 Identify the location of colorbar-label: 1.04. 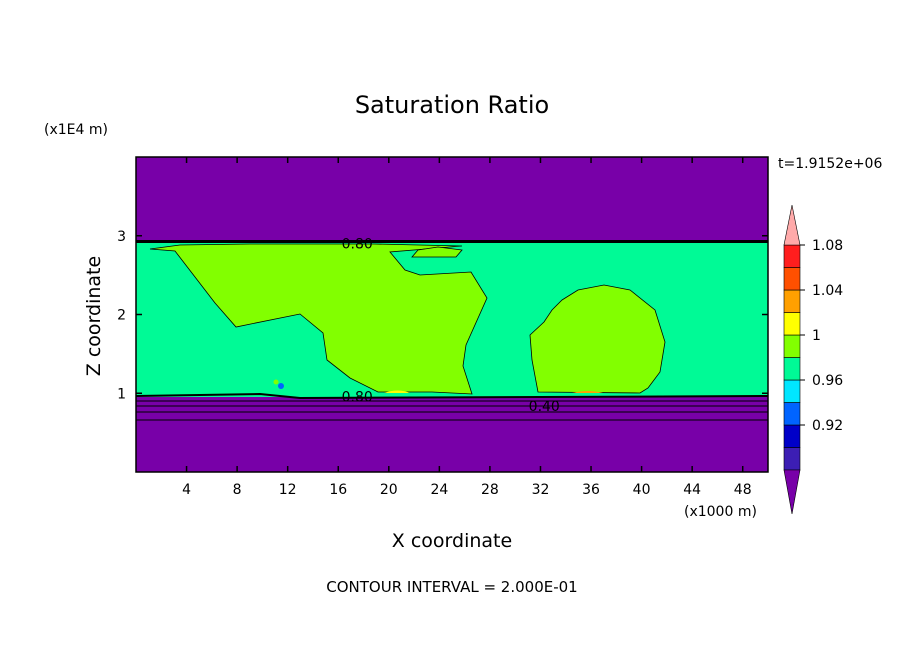
(827, 291).